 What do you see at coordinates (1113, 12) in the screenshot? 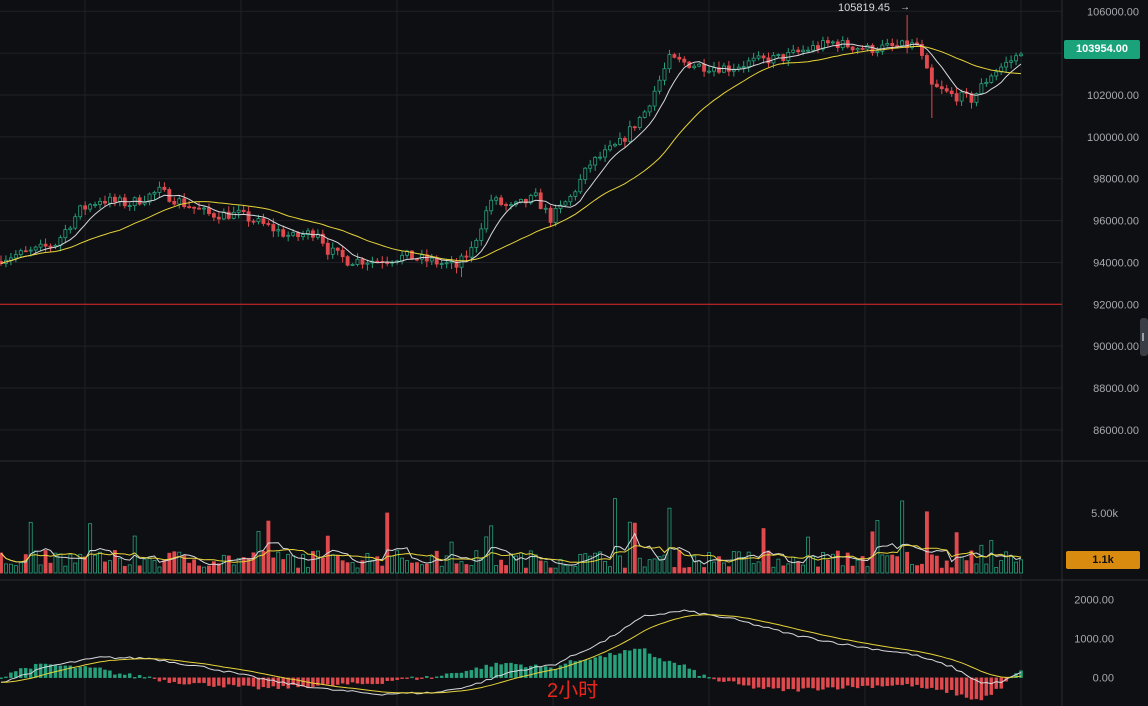
I see `price-axis-tick: 106000.00` at bounding box center [1113, 12].